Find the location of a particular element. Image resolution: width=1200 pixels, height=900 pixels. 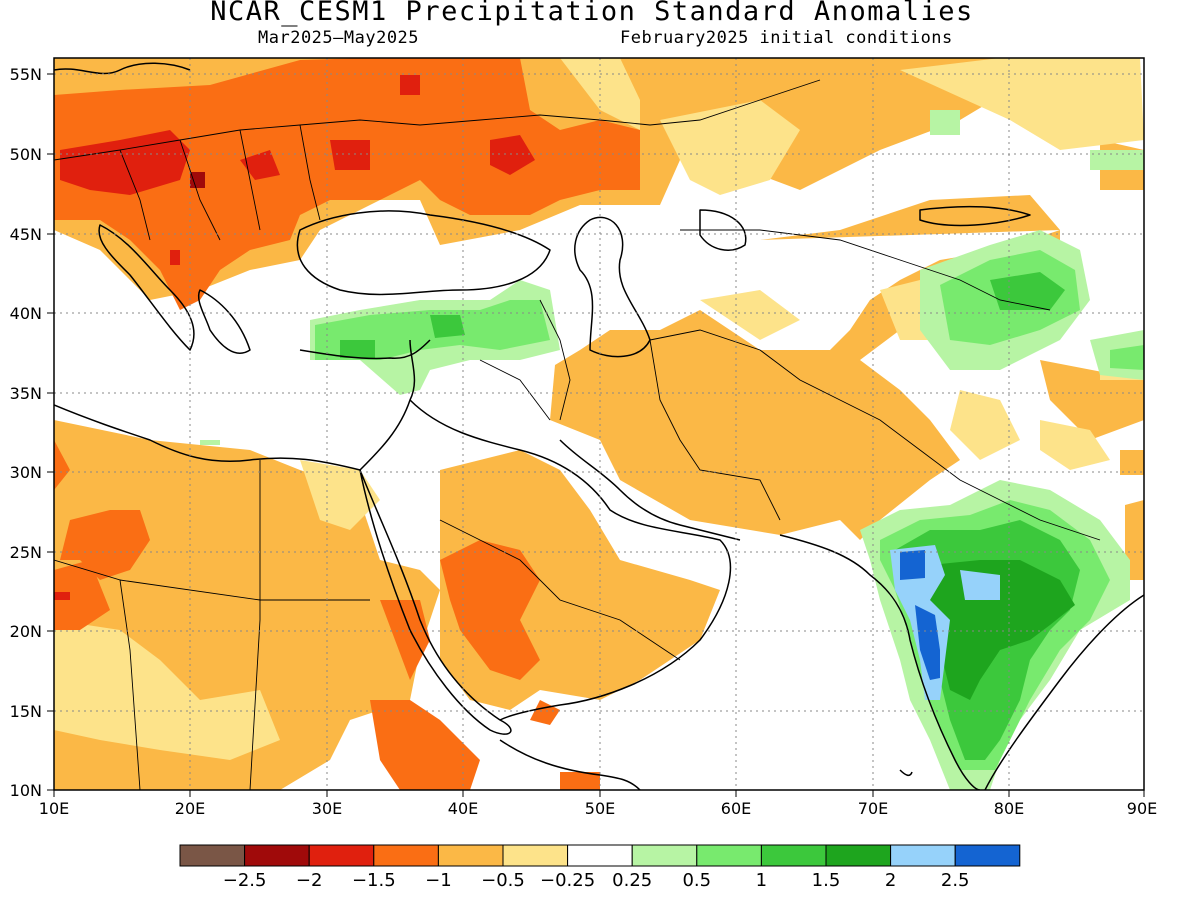

lon-label: 20E is located at coordinates (190, 808).